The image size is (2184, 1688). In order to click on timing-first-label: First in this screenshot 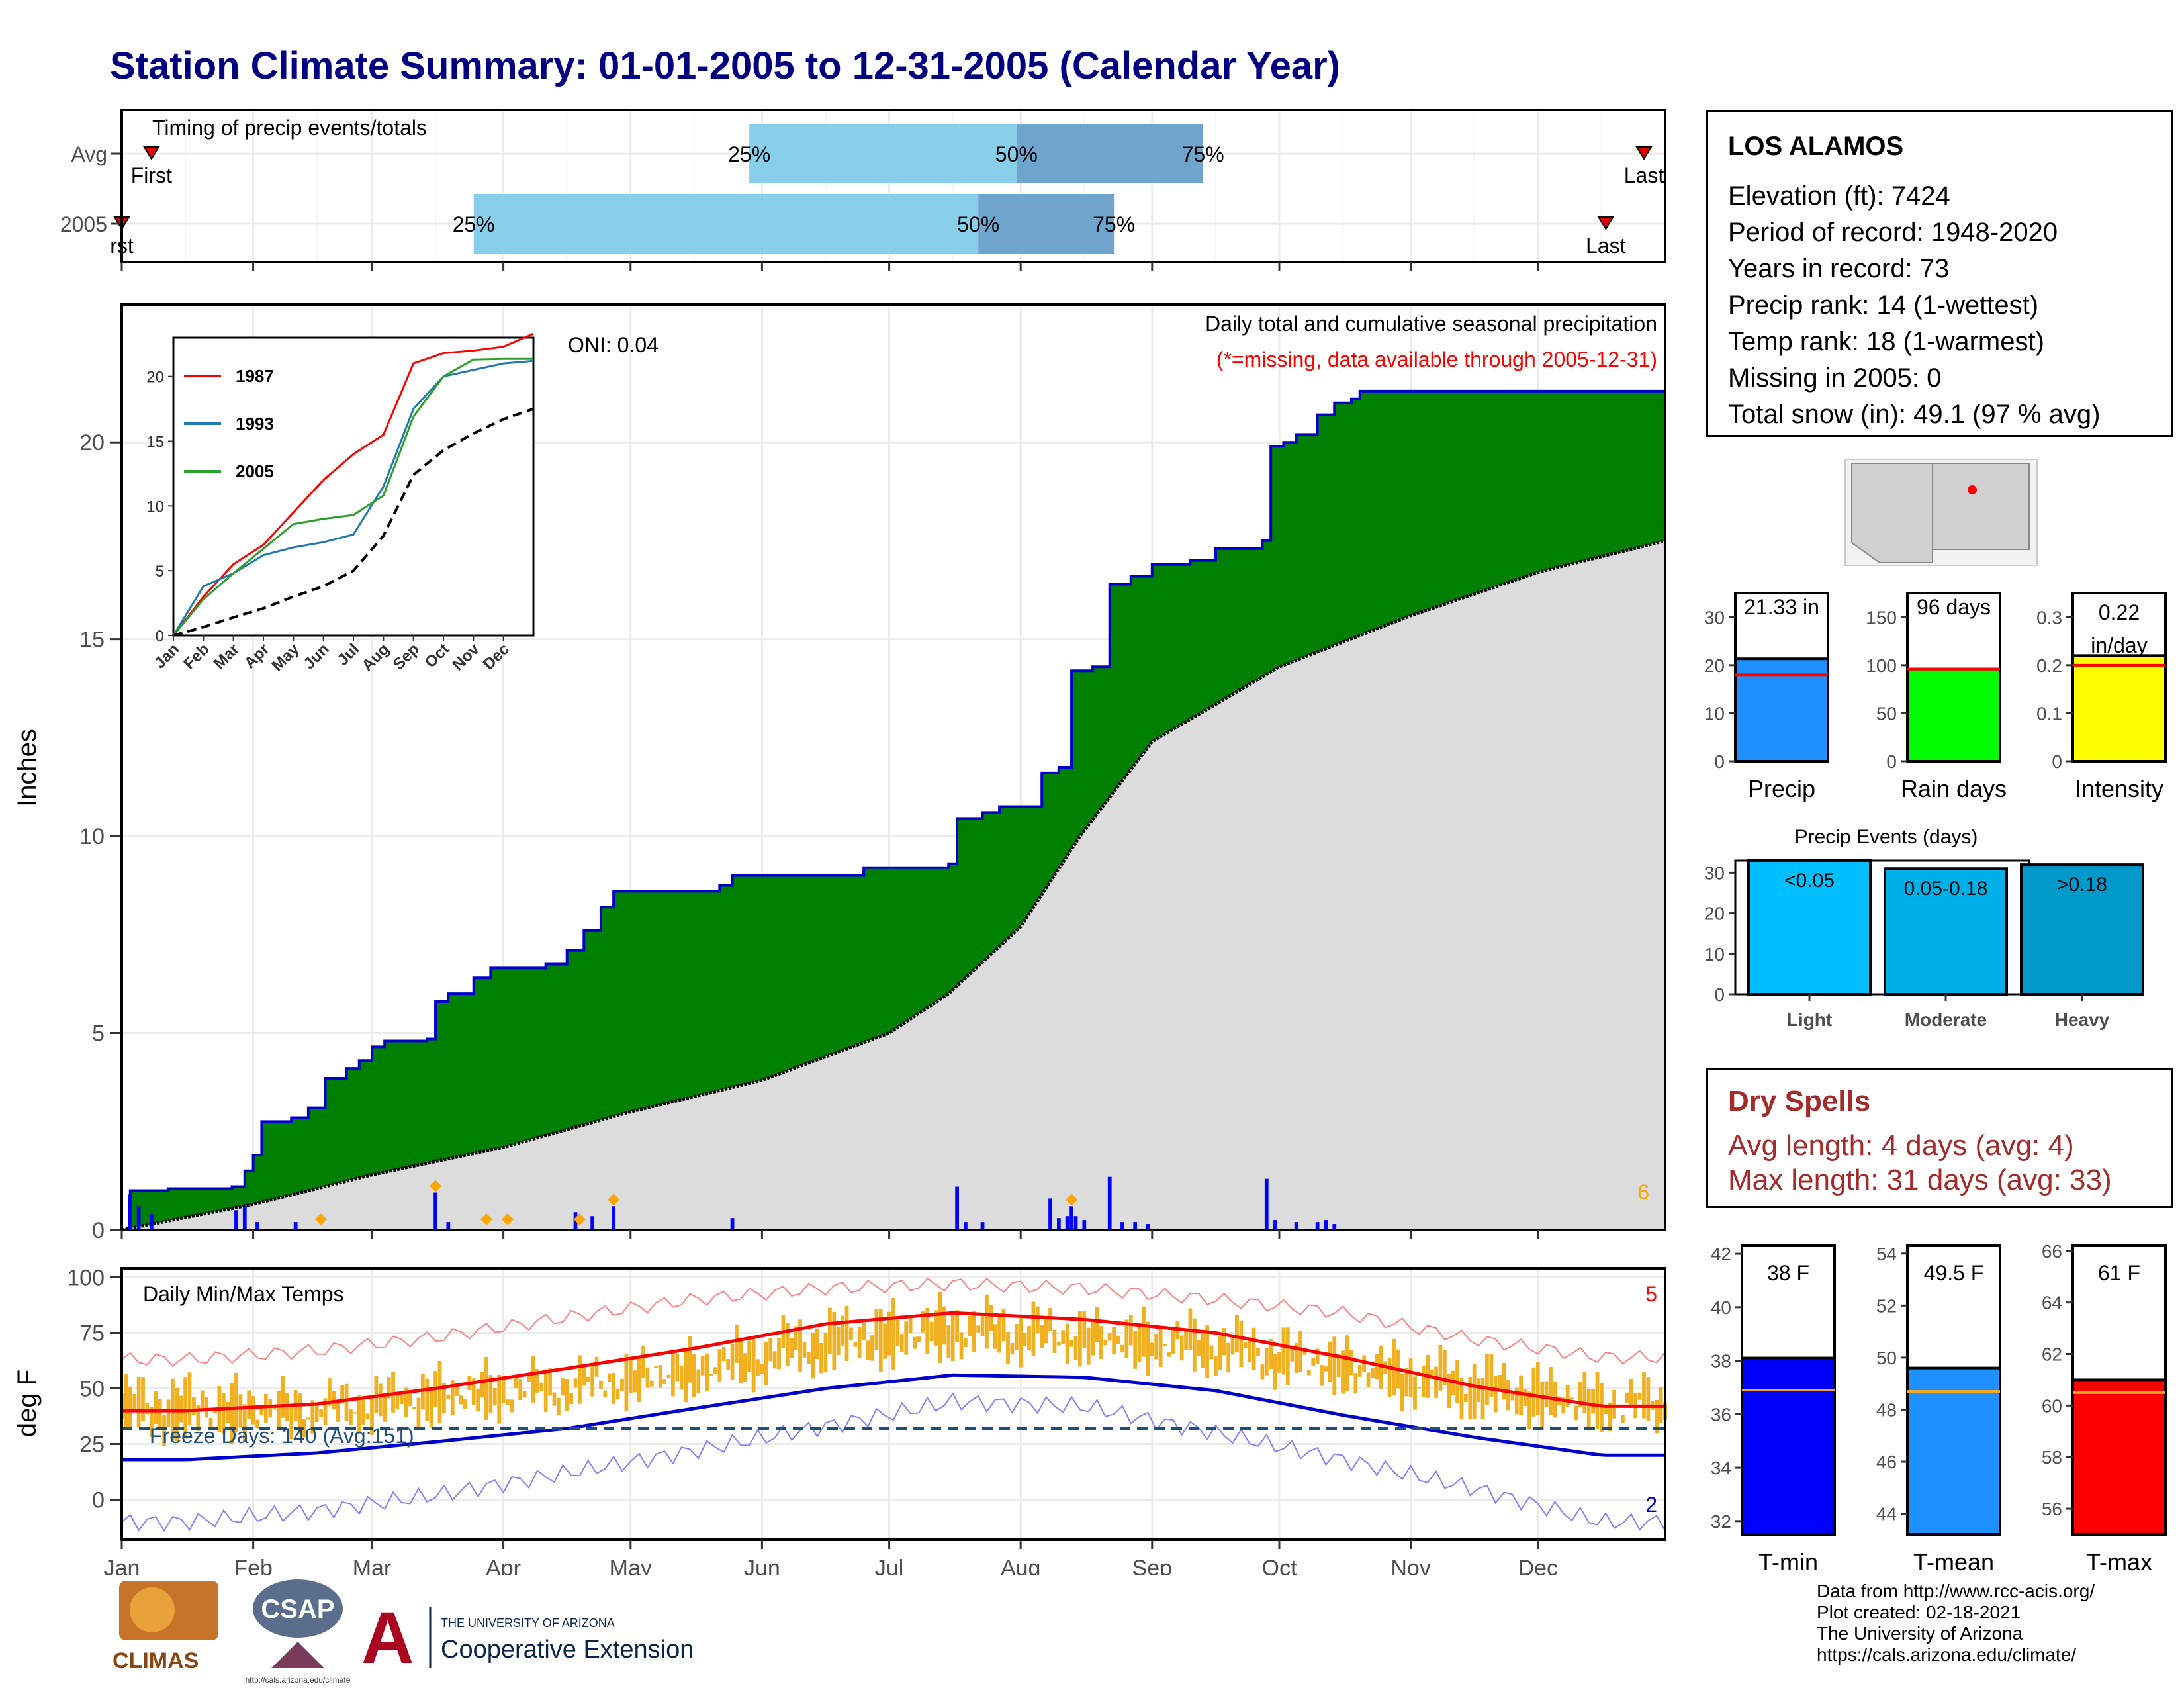, I will do `click(151, 175)`.